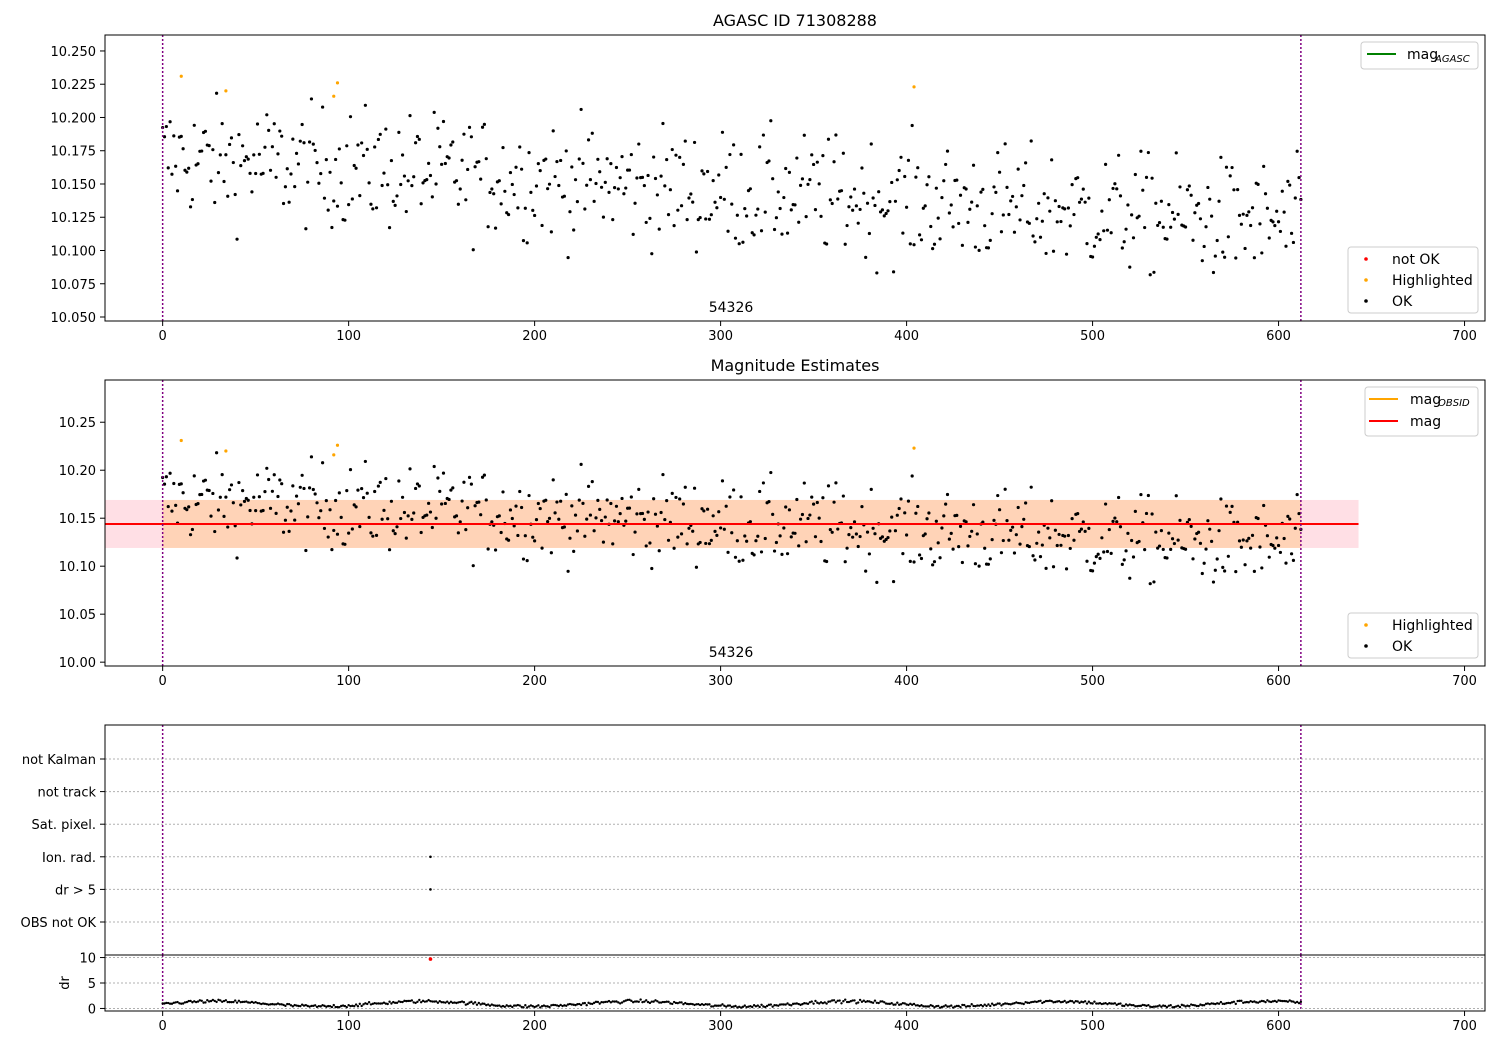  What do you see at coordinates (74, 185) in the screenshot?
I see `y-tick-label: 10.150` at bounding box center [74, 185].